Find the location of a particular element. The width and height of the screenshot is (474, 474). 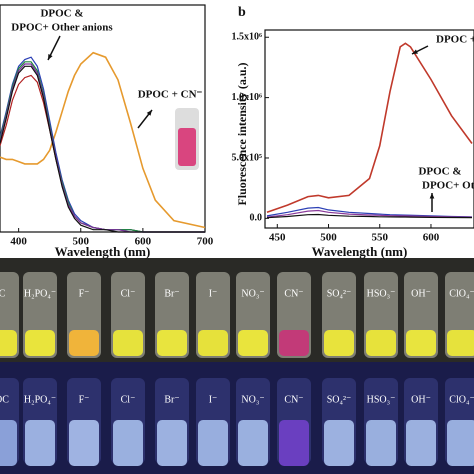

x-tick-label: 450 is located at coordinates (277, 238).